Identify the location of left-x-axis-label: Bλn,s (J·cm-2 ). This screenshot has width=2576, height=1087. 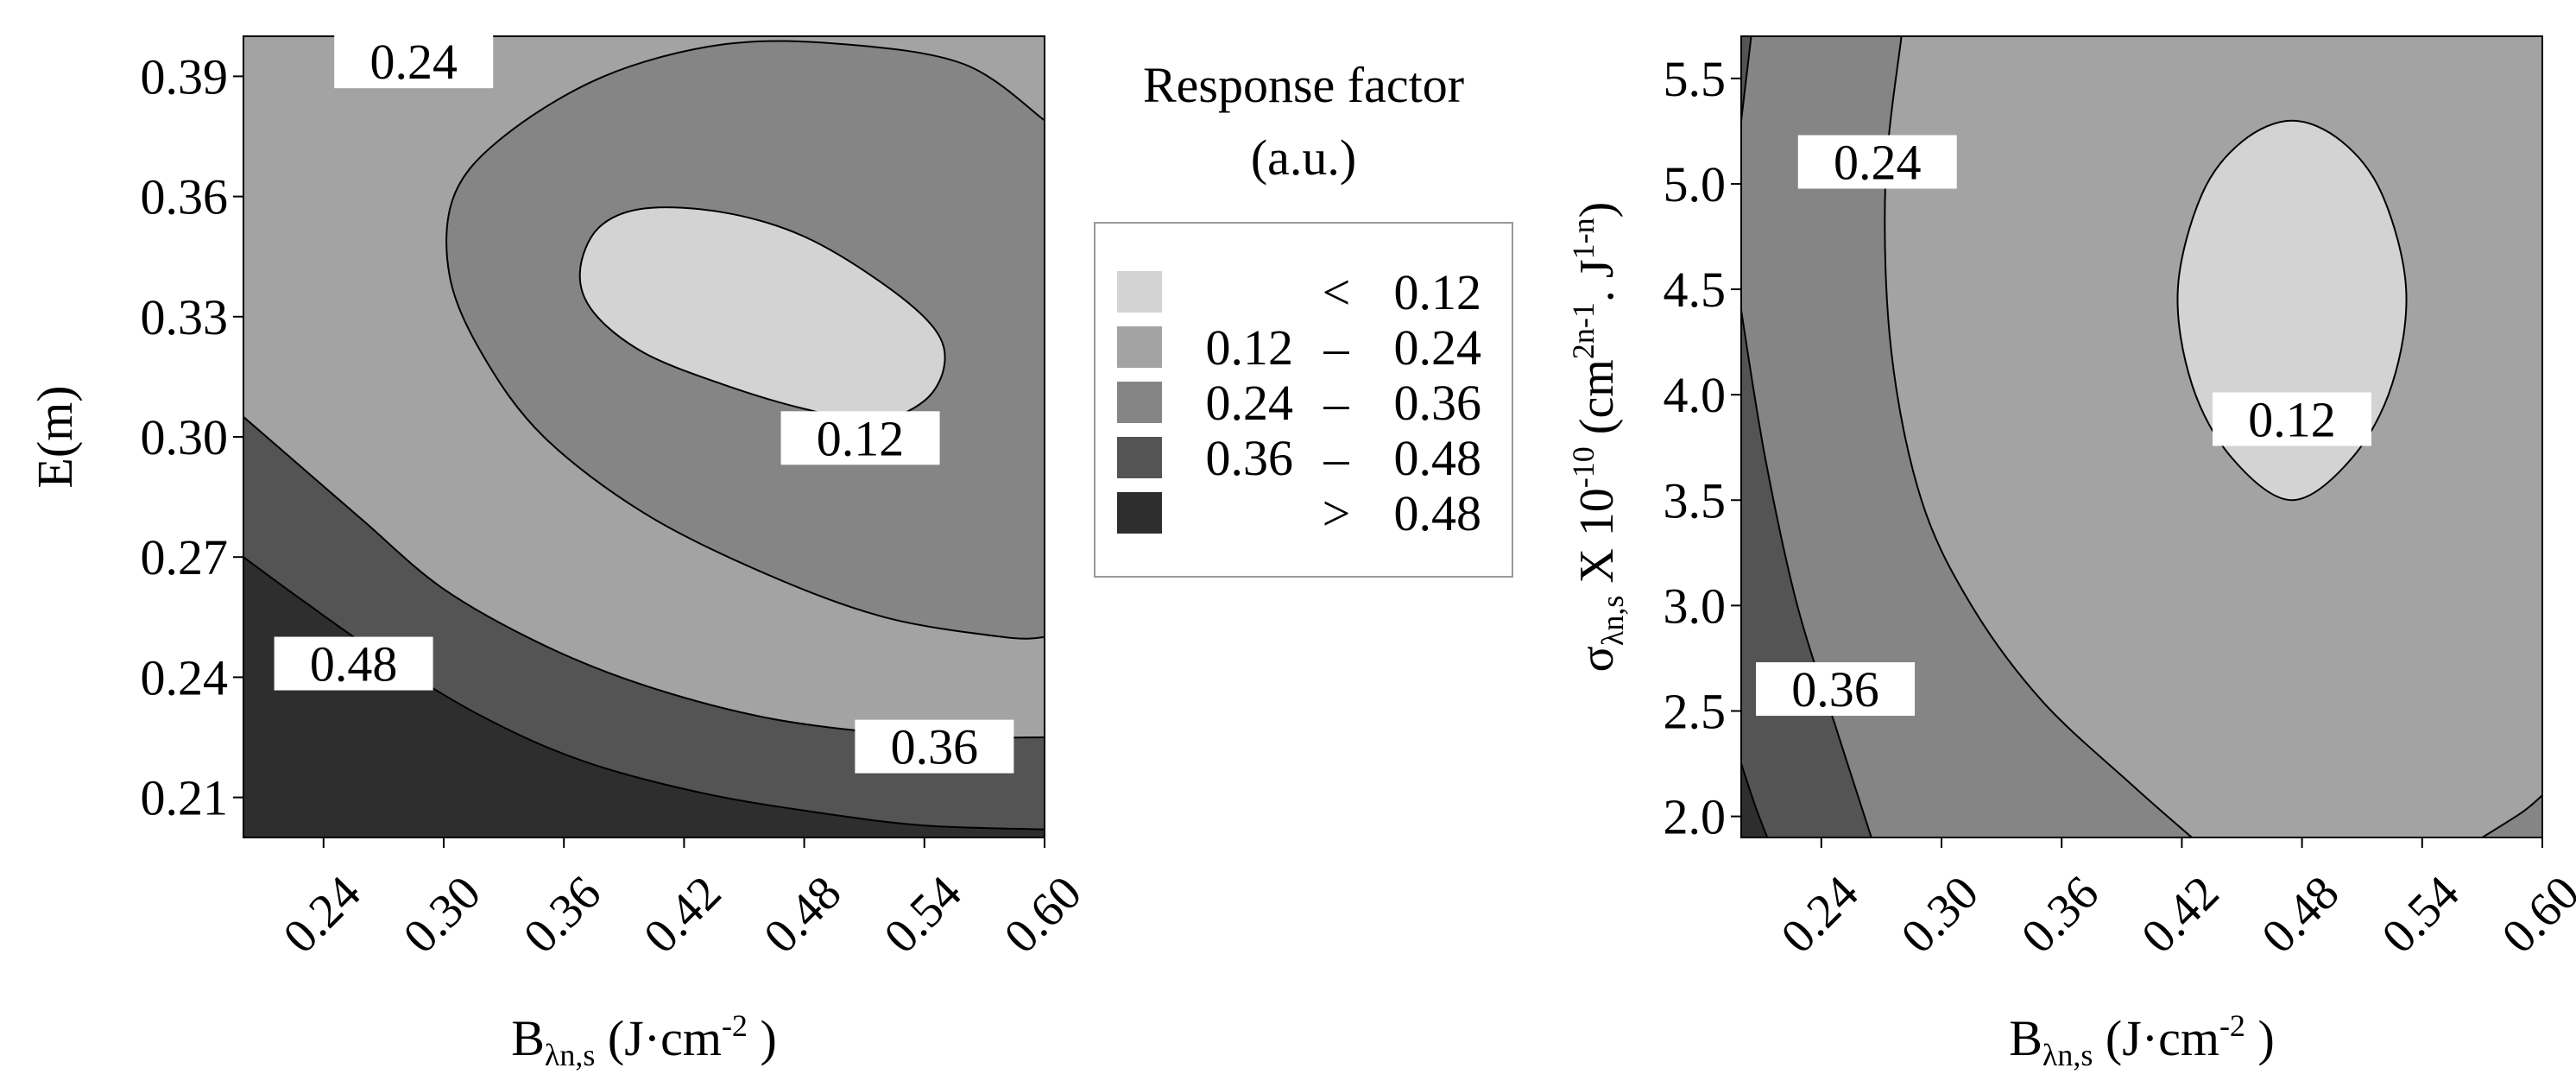
(644, 1040).